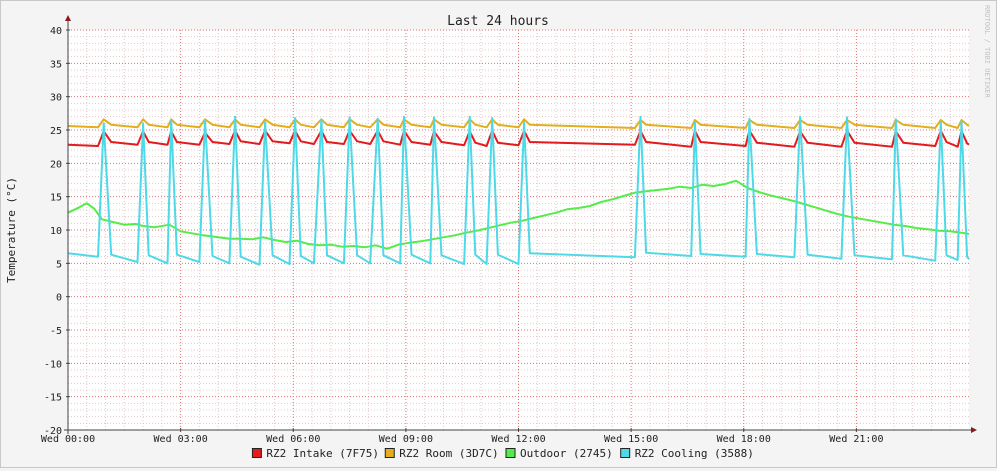  Describe the element at coordinates (56, 331) in the screenshot. I see `y-tick-label: -5` at that location.